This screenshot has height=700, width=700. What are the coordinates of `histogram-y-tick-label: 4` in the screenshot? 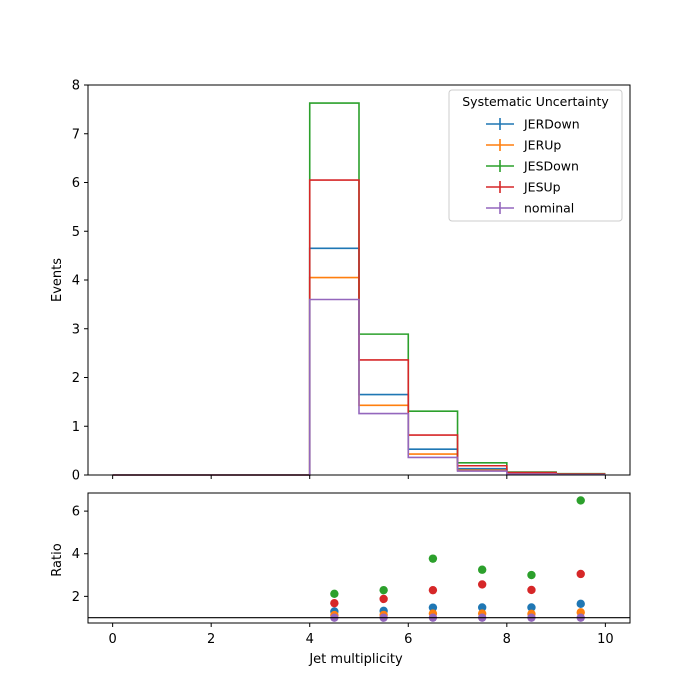 It's located at (76, 281).